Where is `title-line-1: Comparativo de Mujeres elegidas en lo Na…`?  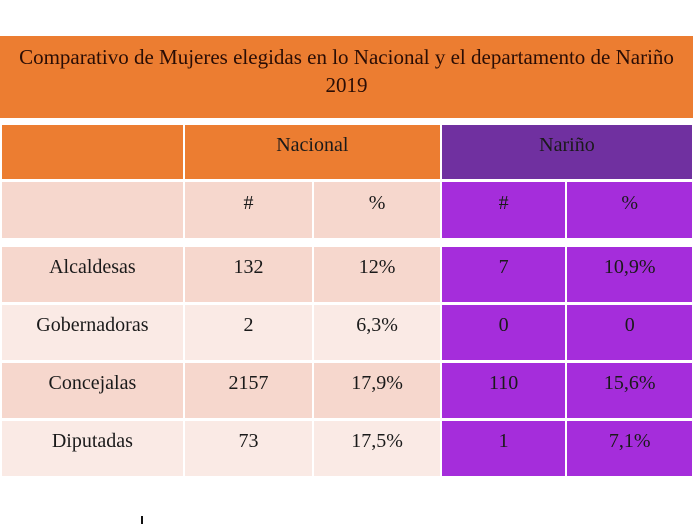 title-line-1: Comparativo de Mujeres elegidas en lo Na… is located at coordinates (346, 57).